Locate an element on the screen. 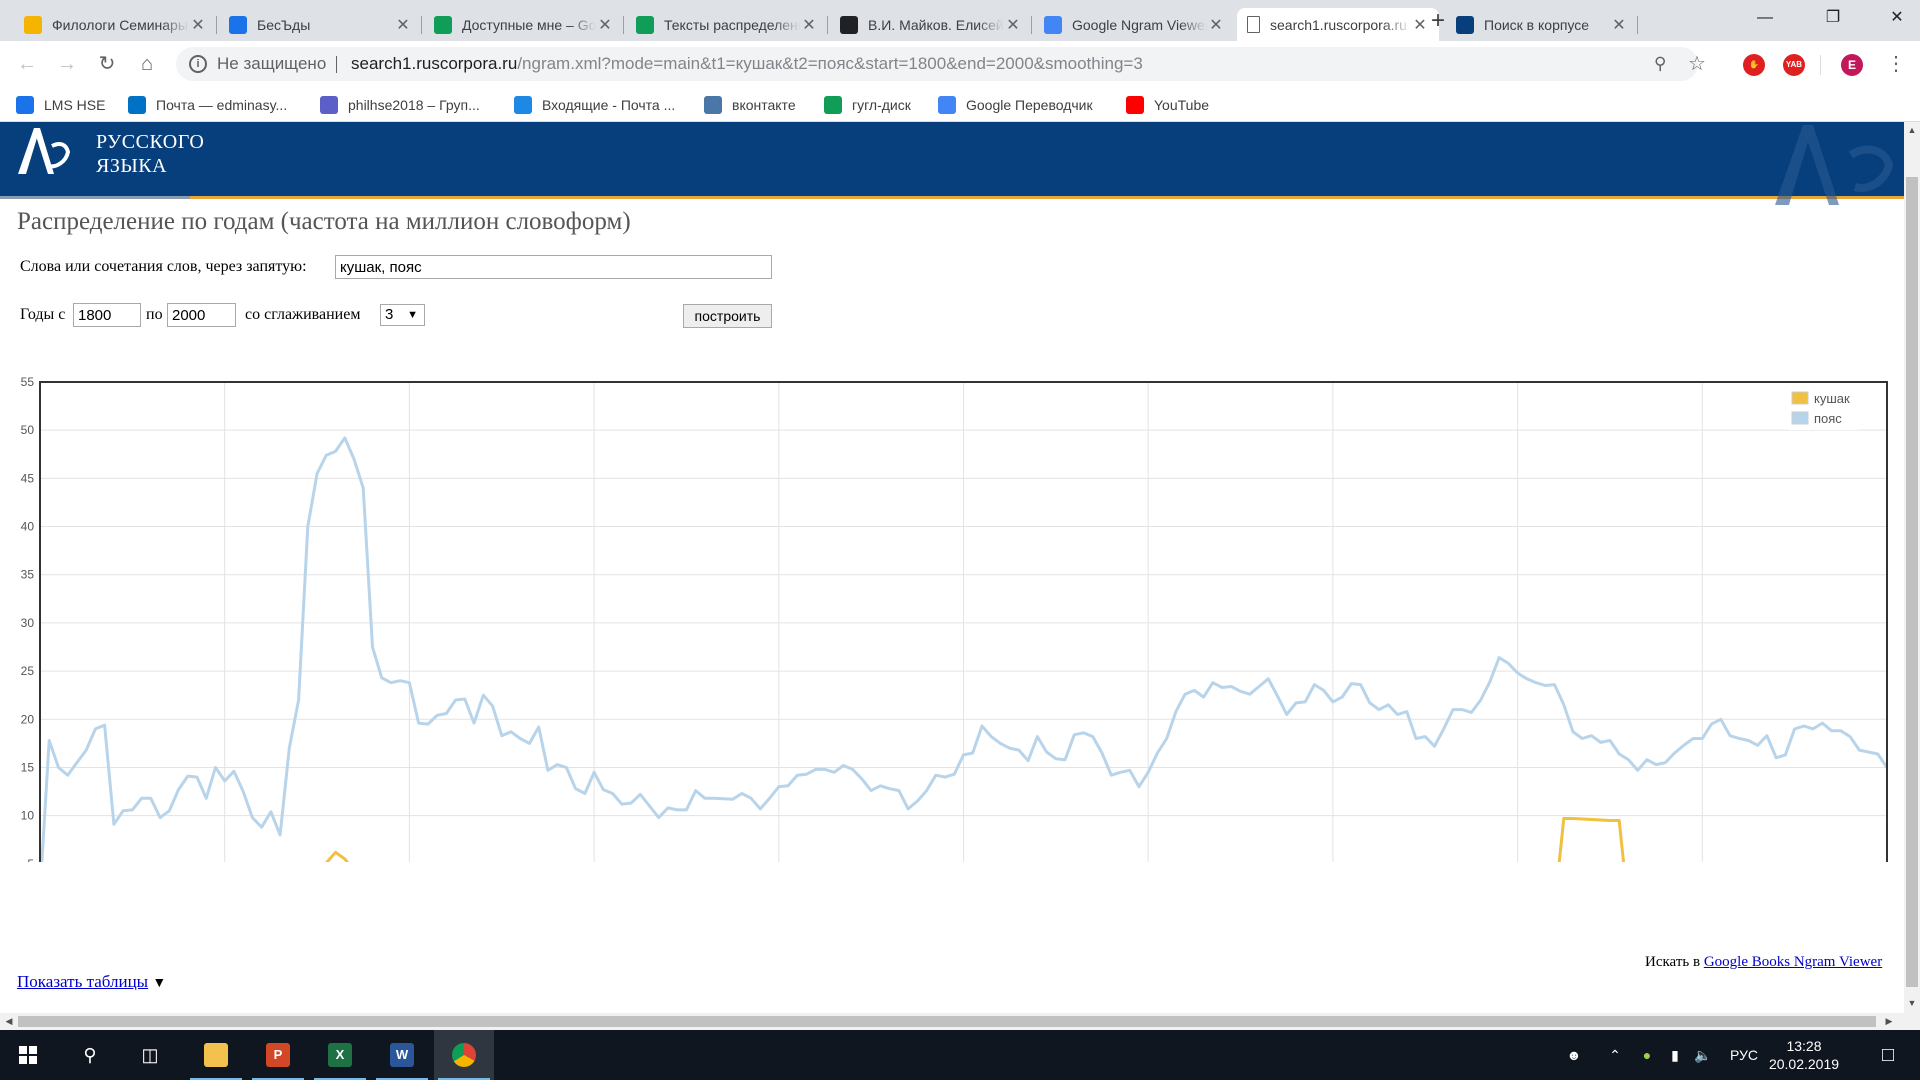 Image resolution: width=1920 pixels, height=1080 pixels. scroll-right-icon: ▶ is located at coordinates (1889, 1021).